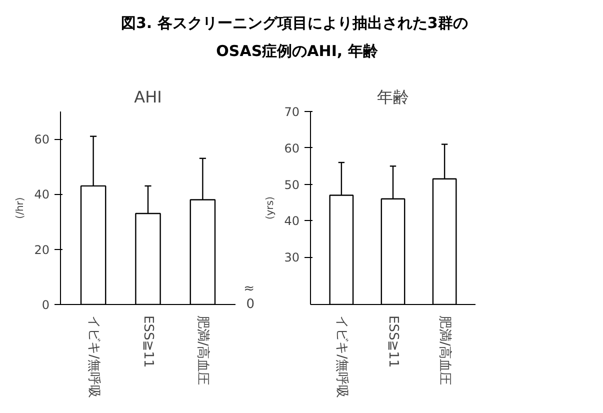 This screenshot has height=413, width=603. What do you see at coordinates (292, 257) in the screenshot?
I see `y-tick-label: 30` at bounding box center [292, 257].